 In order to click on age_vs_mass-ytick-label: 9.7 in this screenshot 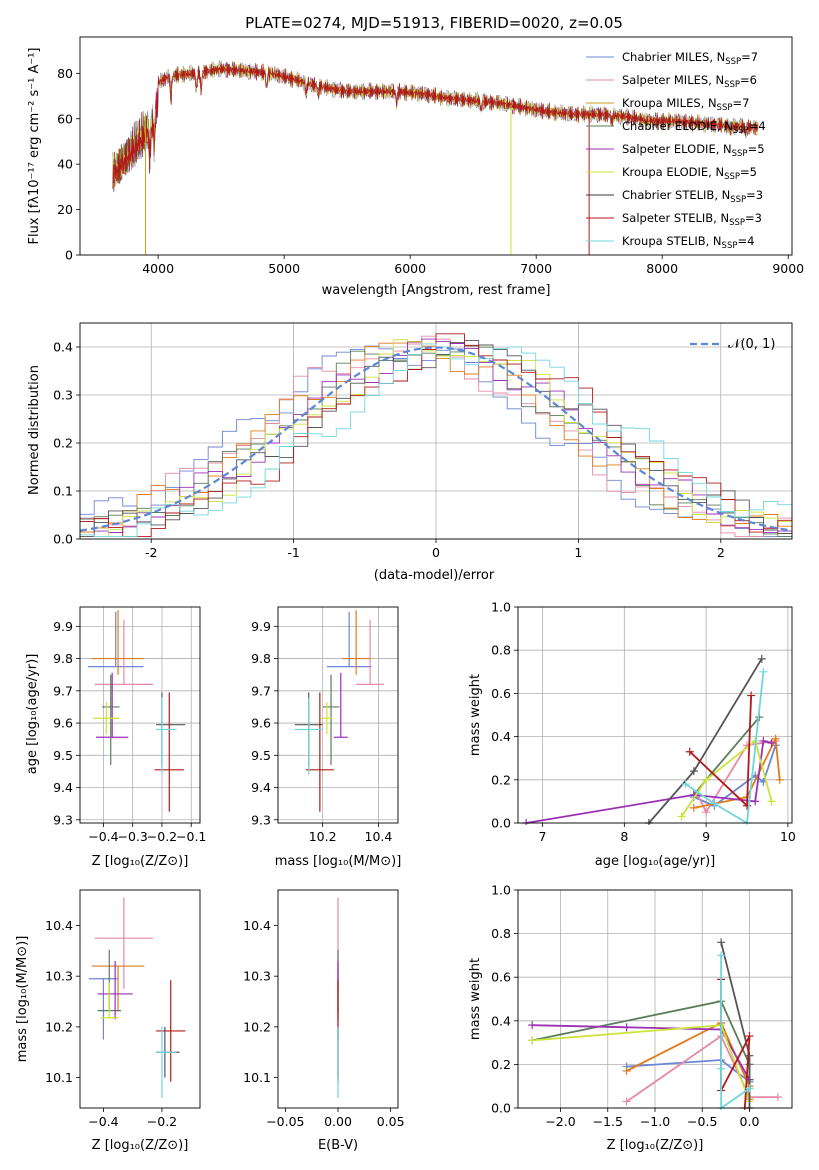, I will do `click(261, 690)`.